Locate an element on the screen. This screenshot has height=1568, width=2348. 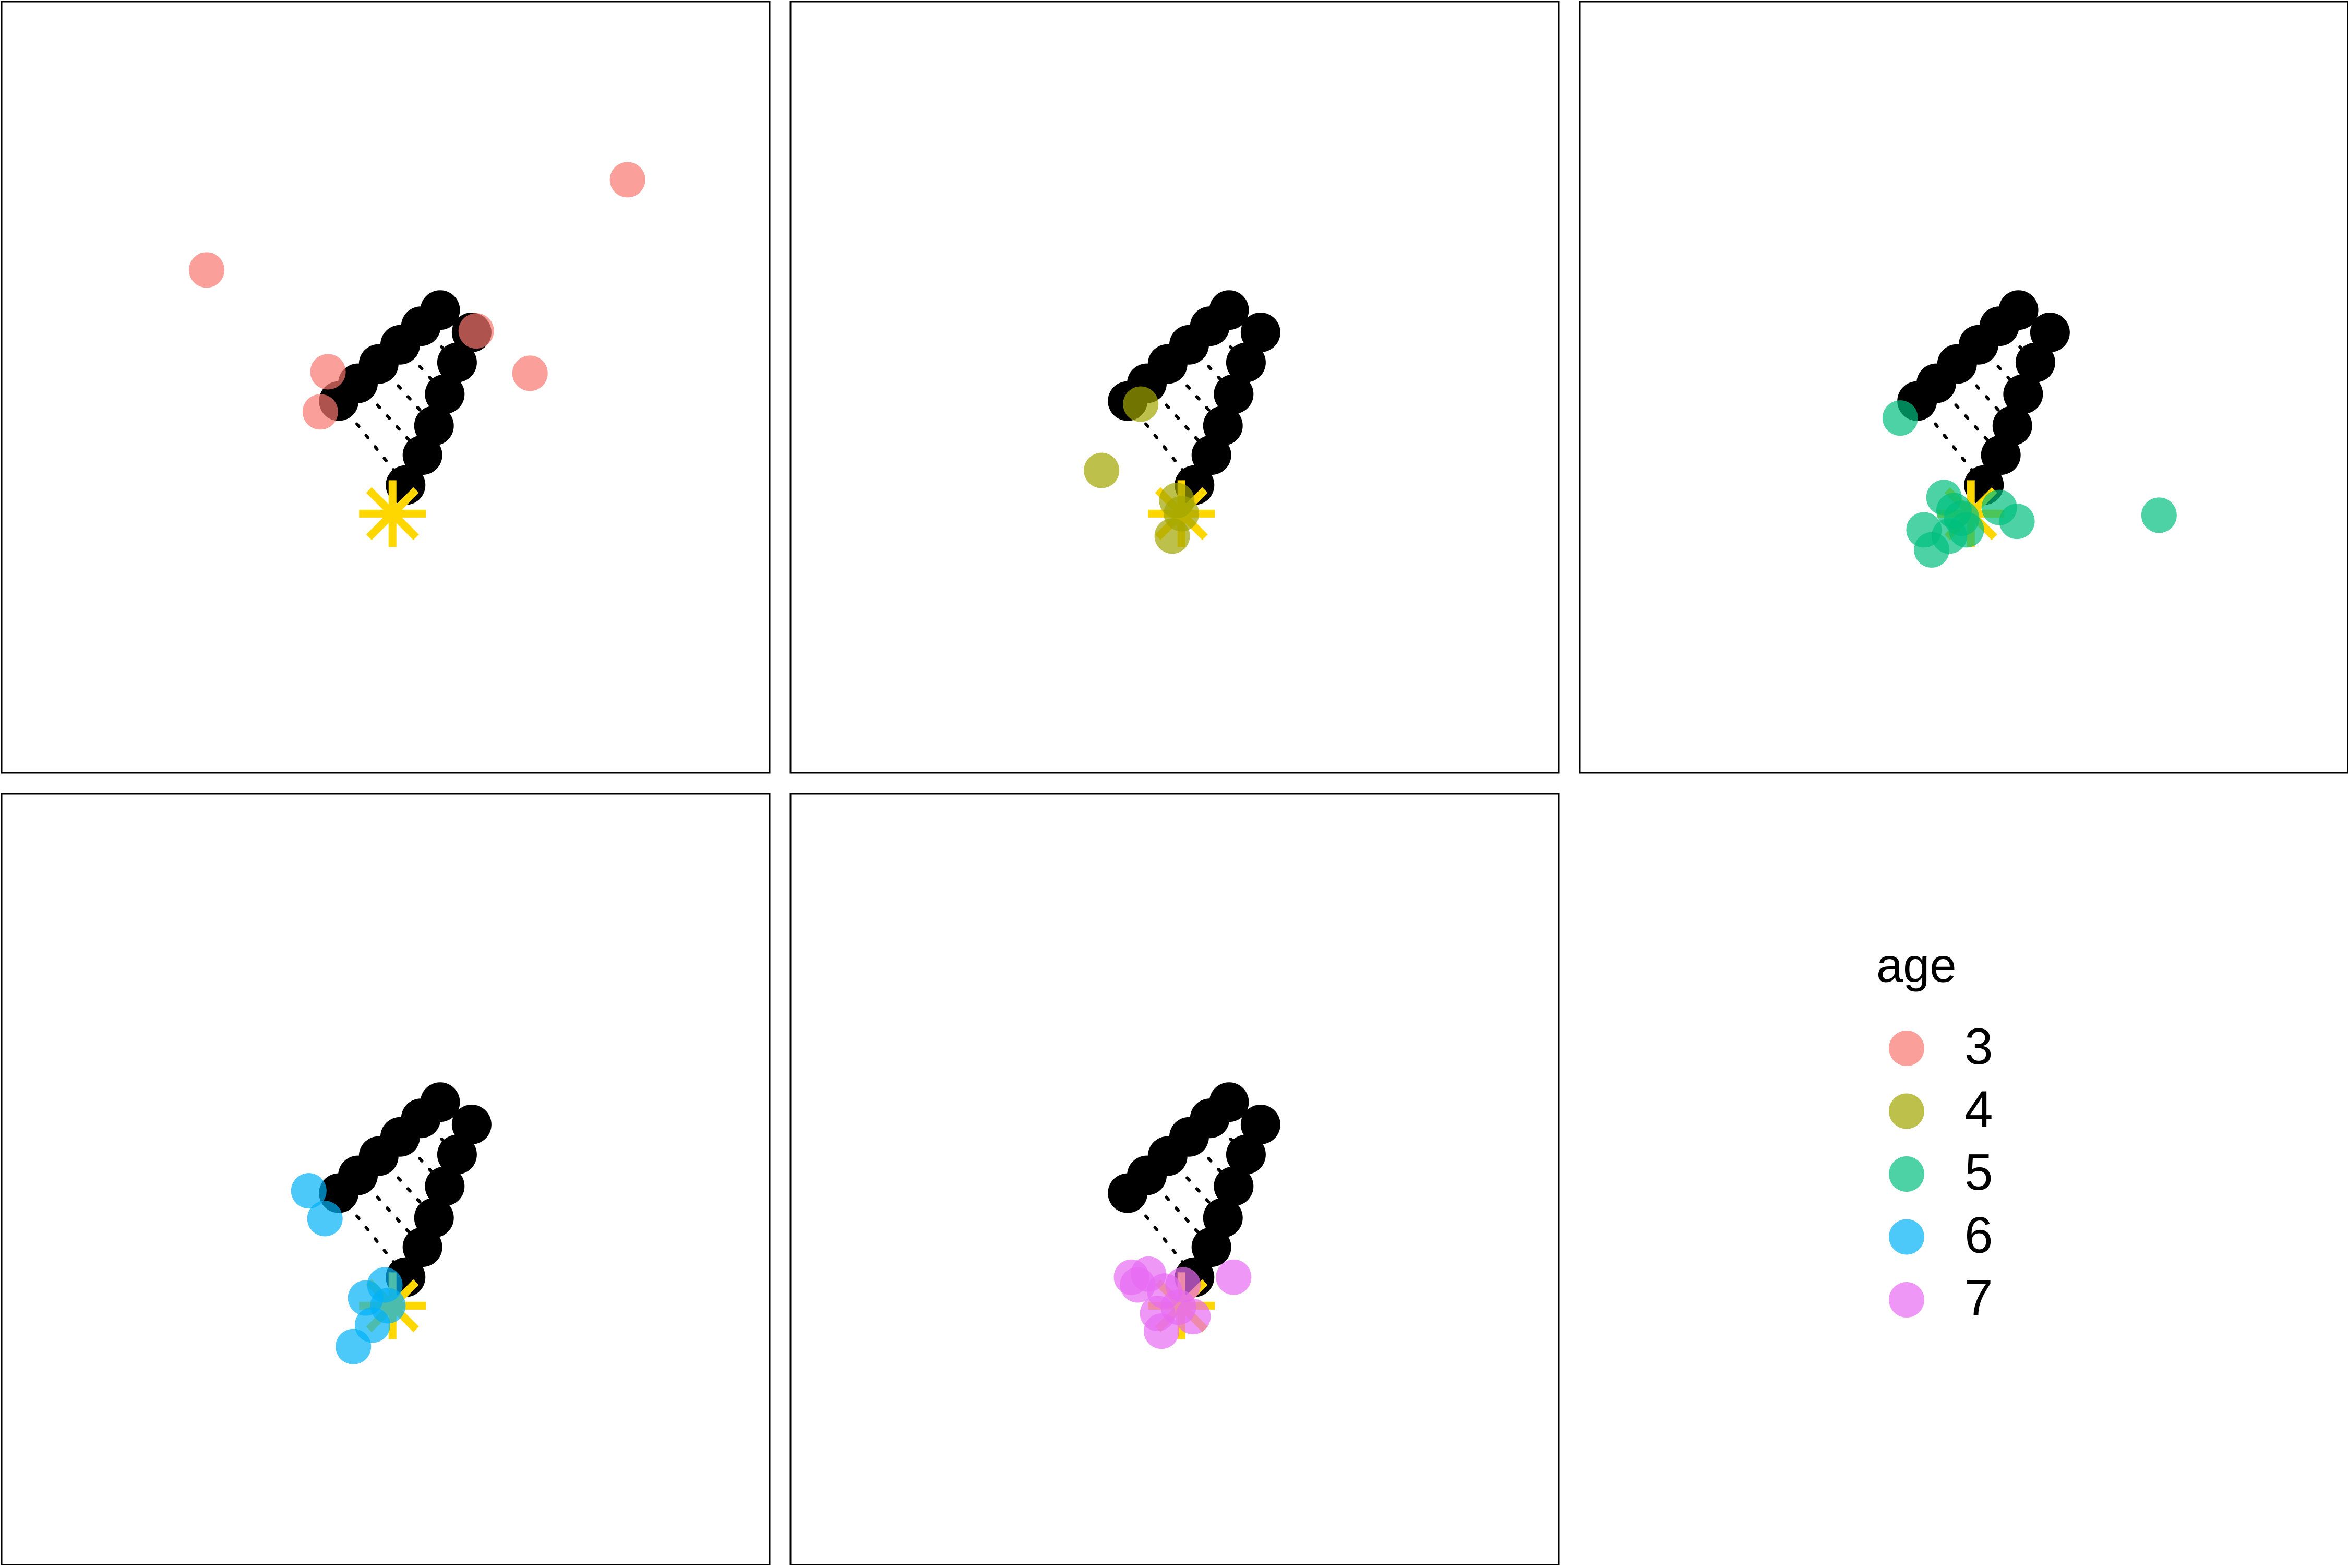
legend-title: age is located at coordinates (1916, 966).